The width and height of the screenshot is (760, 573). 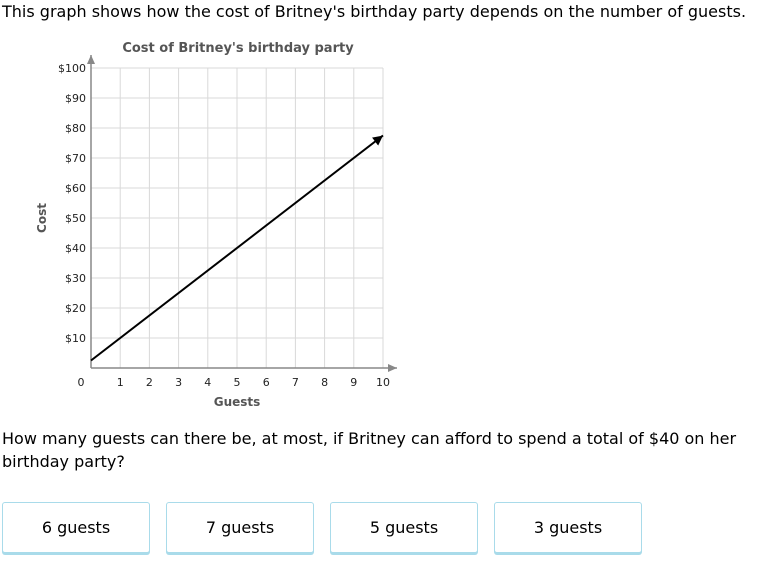 What do you see at coordinates (120, 382) in the screenshot?
I see `x-tick-label: 1` at bounding box center [120, 382].